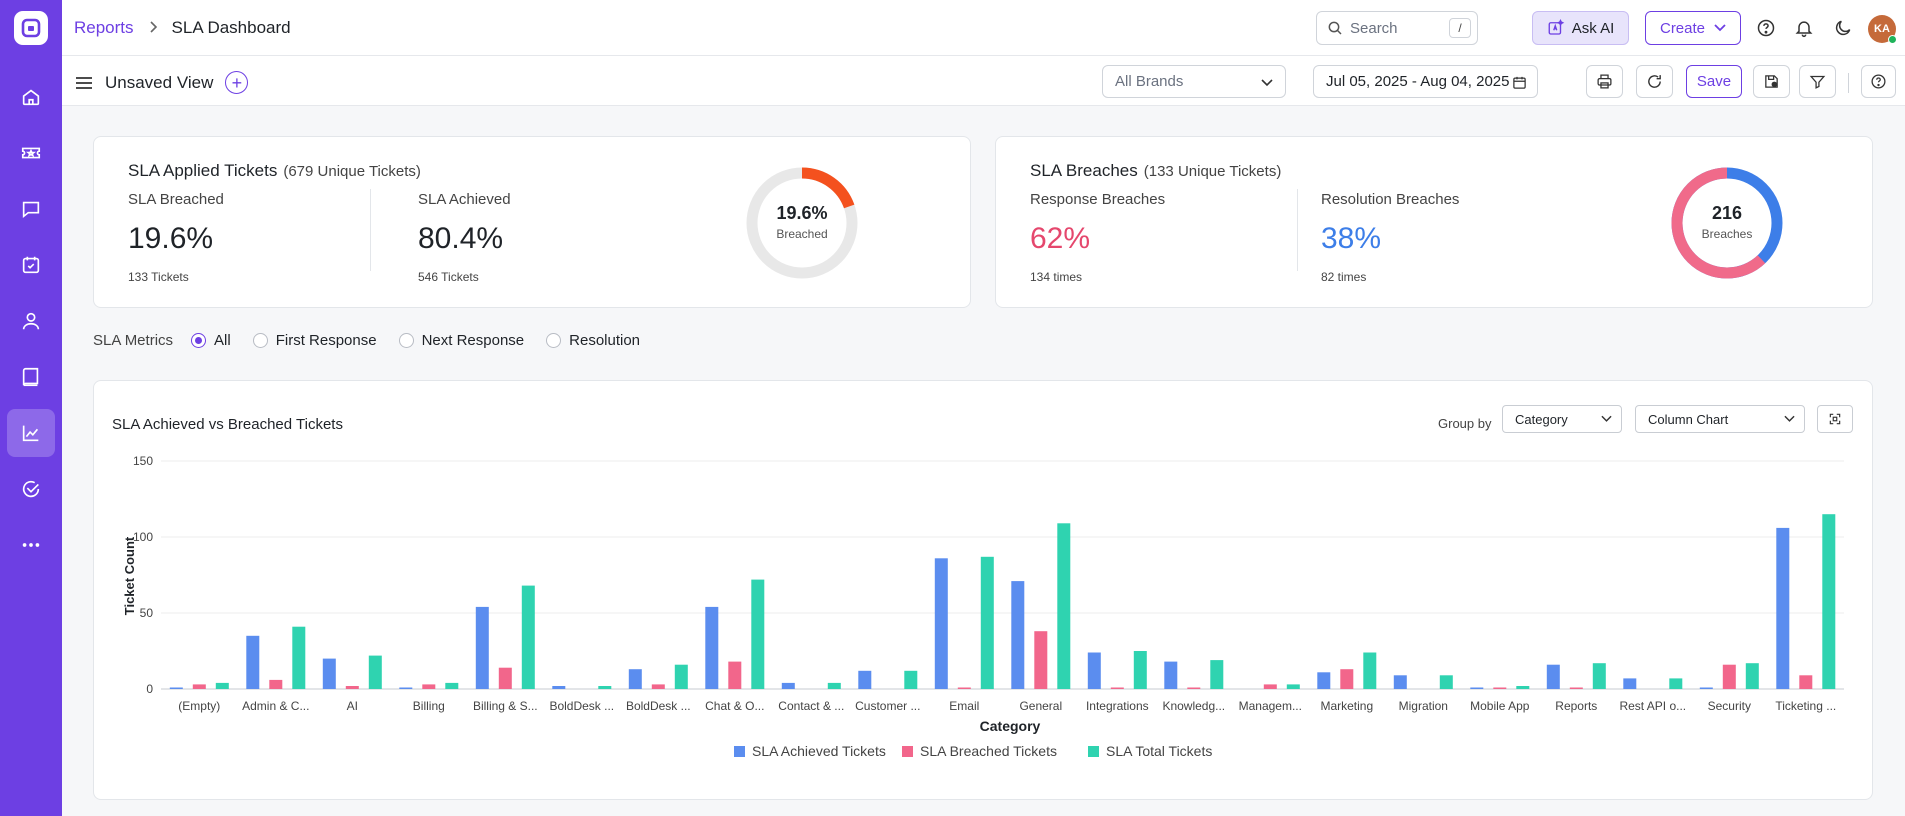 The width and height of the screenshot is (1905, 816). Describe the element at coordinates (31, 209) in the screenshot. I see `sidebar-item-chat` at that location.